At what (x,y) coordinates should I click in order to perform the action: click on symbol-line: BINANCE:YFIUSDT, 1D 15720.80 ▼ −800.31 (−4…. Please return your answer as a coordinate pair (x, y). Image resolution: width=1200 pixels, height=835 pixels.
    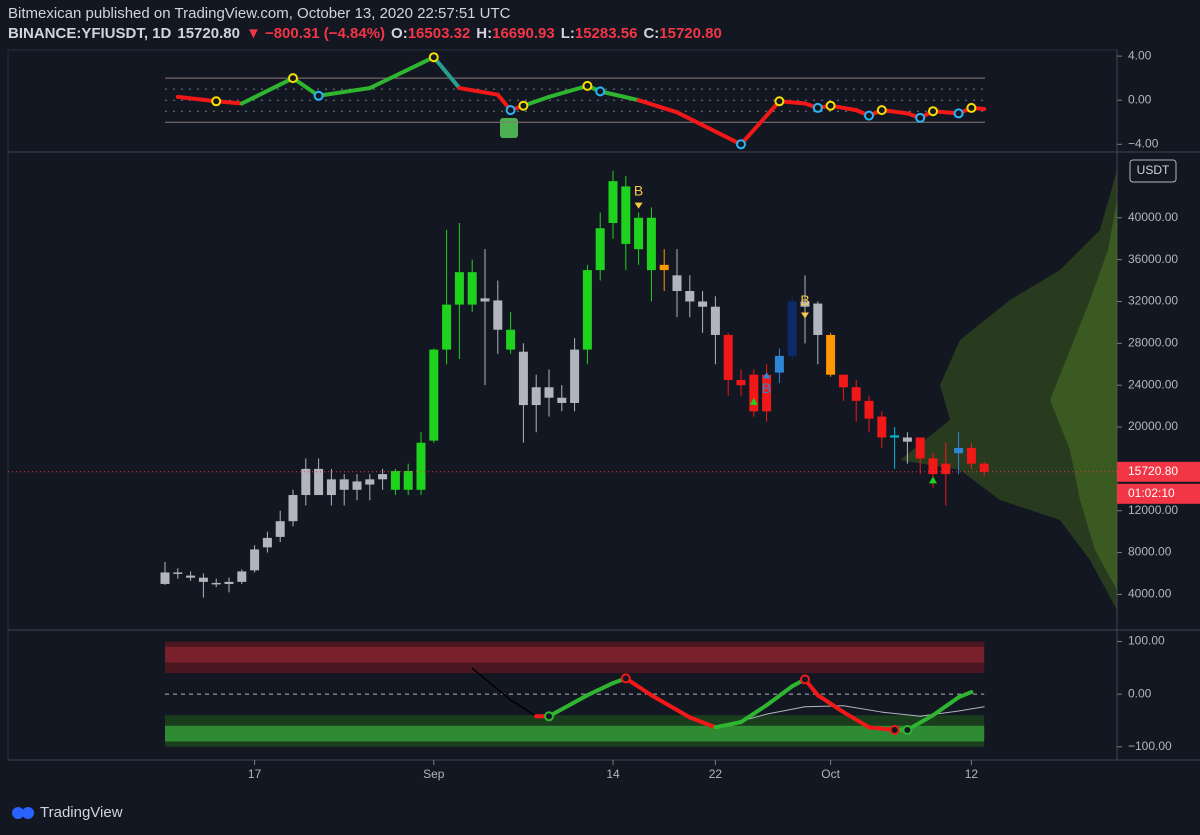
    Looking at the image, I should click on (365, 33).